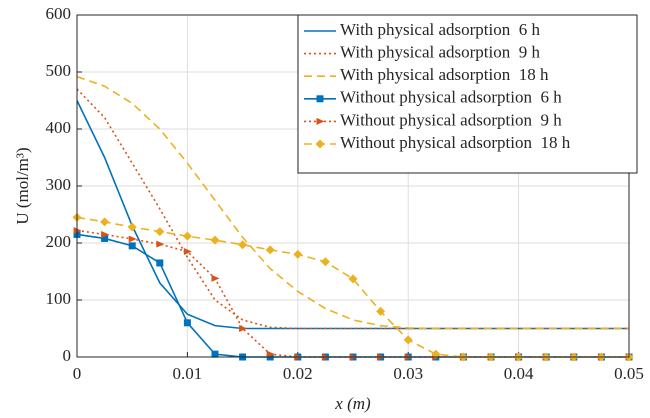 Image resolution: width=650 pixels, height=418 pixels. Describe the element at coordinates (59, 70) in the screenshot. I see `y-tick-label: 500` at that location.